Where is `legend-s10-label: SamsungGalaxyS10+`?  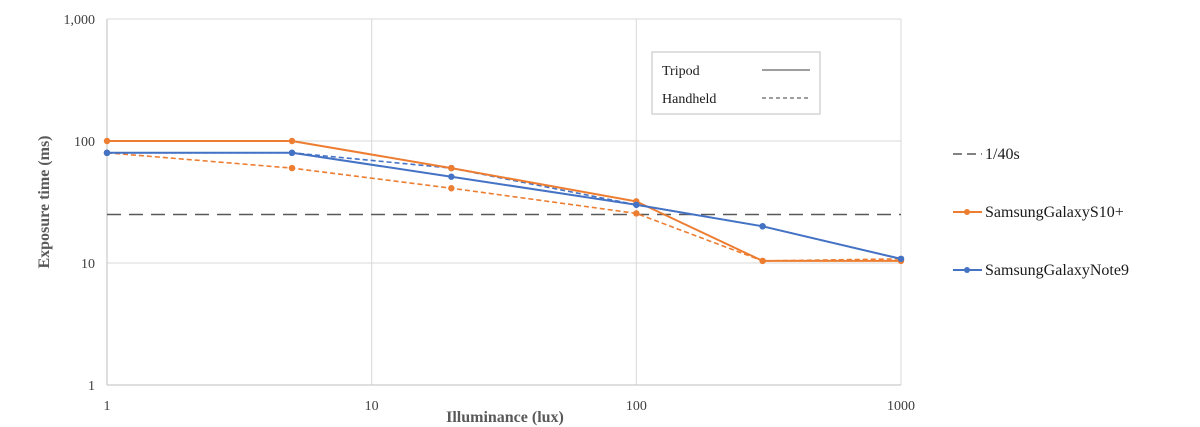 legend-s10-label: SamsungGalaxyS10+ is located at coordinates (1054, 212).